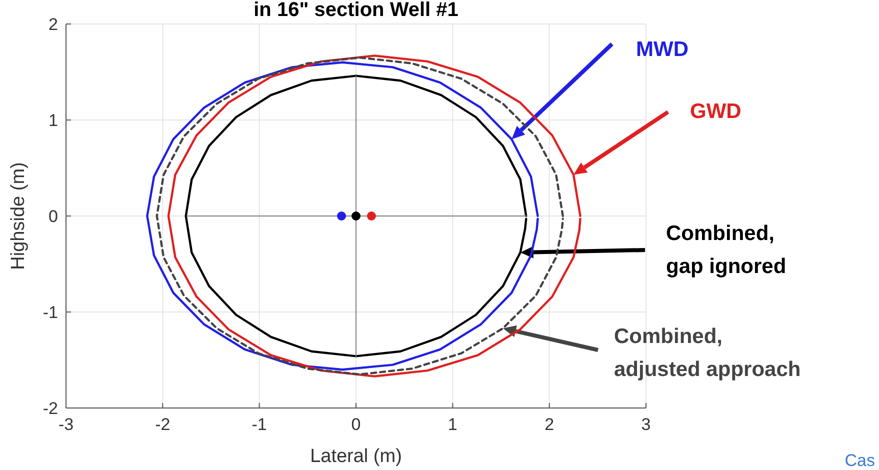 The image size is (879, 470). Describe the element at coordinates (259, 424) in the screenshot. I see `x-tick-label: -1` at that location.